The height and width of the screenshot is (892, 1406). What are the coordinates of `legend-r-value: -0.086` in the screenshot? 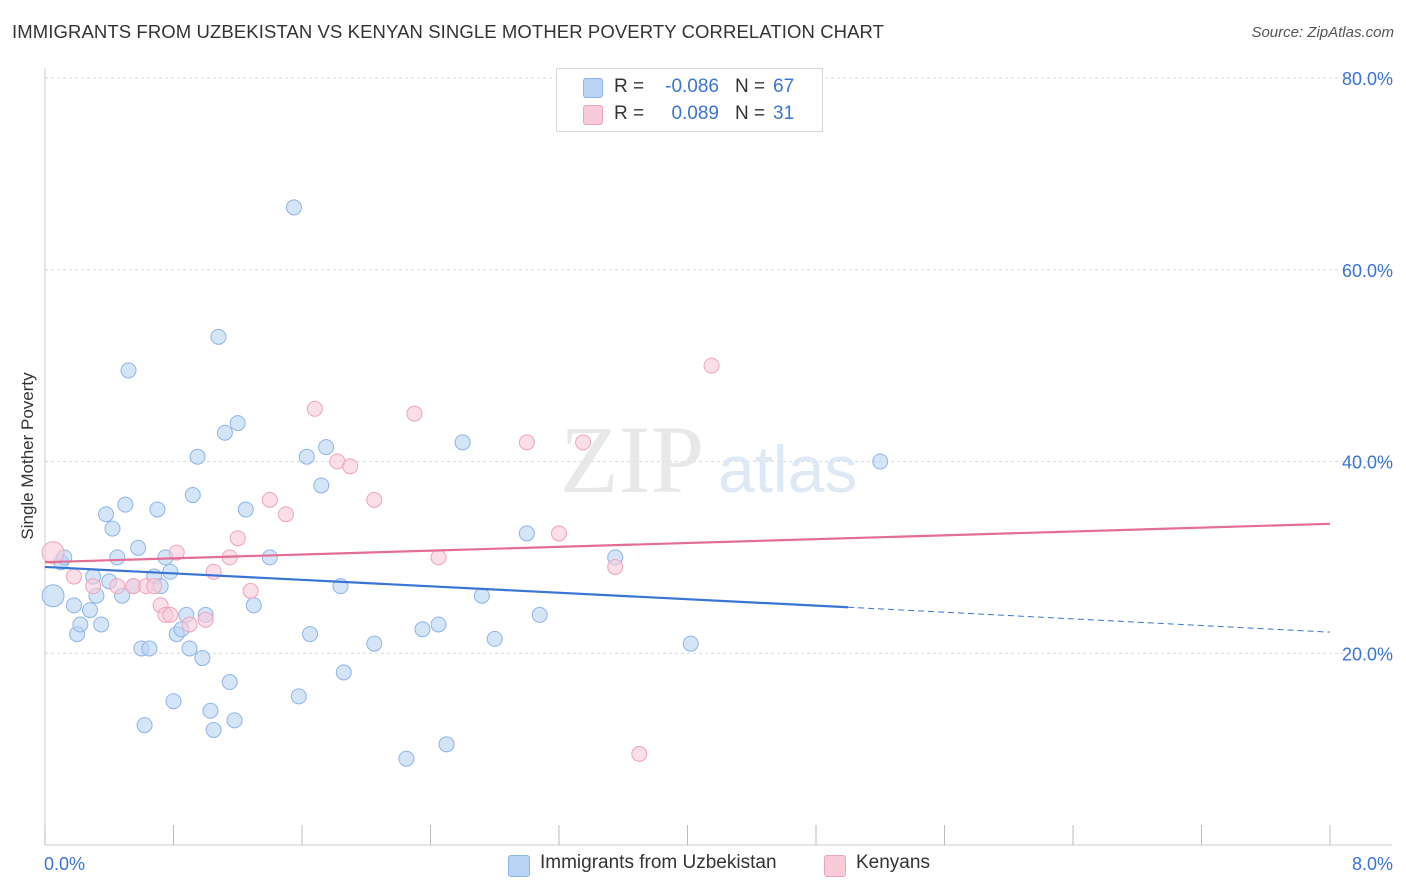 It's located at (692, 86).